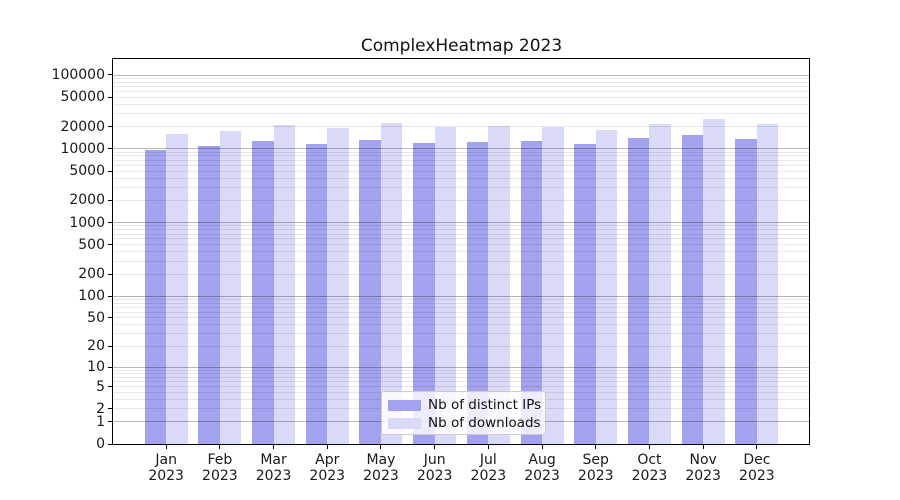  Describe the element at coordinates (91, 274) in the screenshot. I see `y-tick-label-200: 200` at that location.